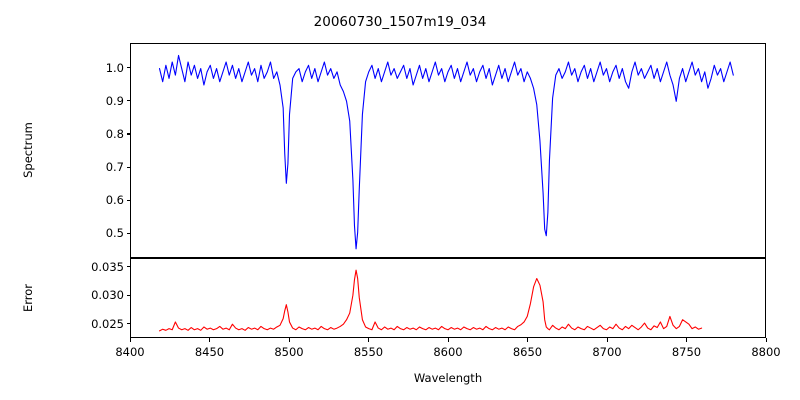 The image size is (800, 400). I want to click on wavelength-axis-label: Wavelength, so click(448, 378).